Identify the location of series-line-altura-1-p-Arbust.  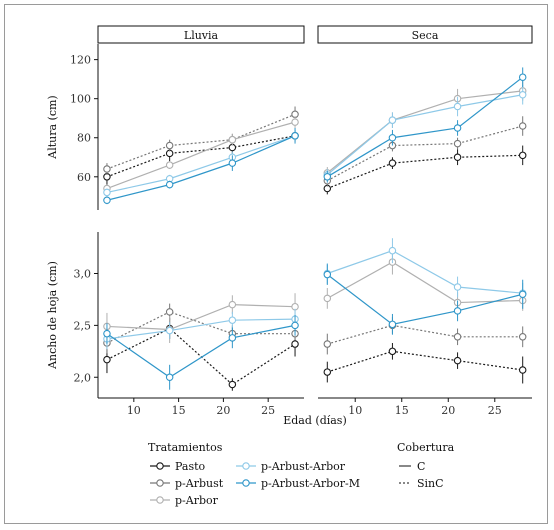
(425, 153).